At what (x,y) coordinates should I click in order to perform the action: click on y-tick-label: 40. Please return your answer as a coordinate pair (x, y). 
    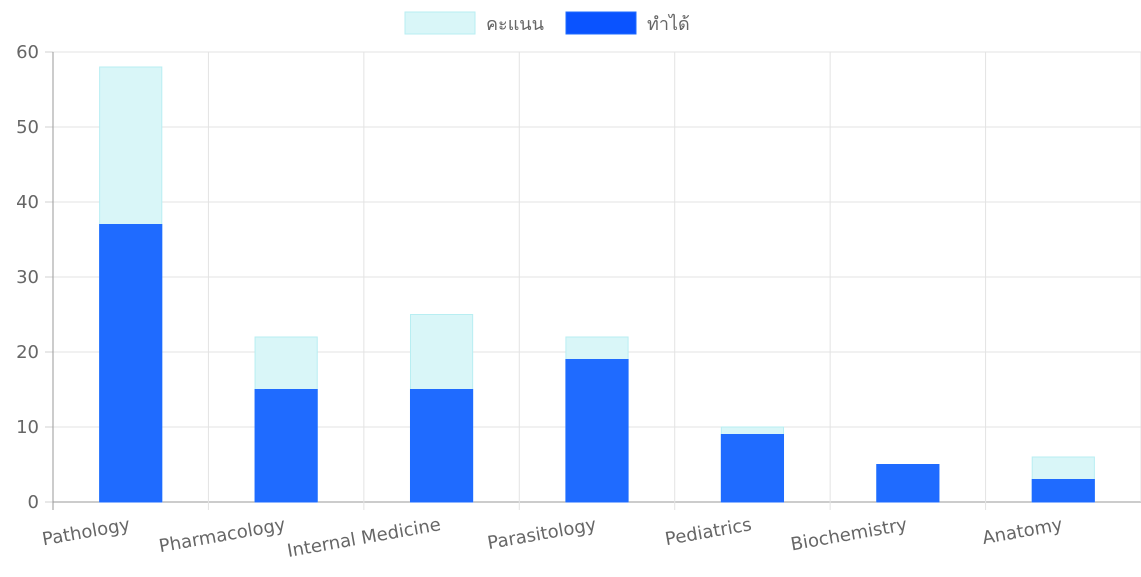
    Looking at the image, I should click on (27, 202).